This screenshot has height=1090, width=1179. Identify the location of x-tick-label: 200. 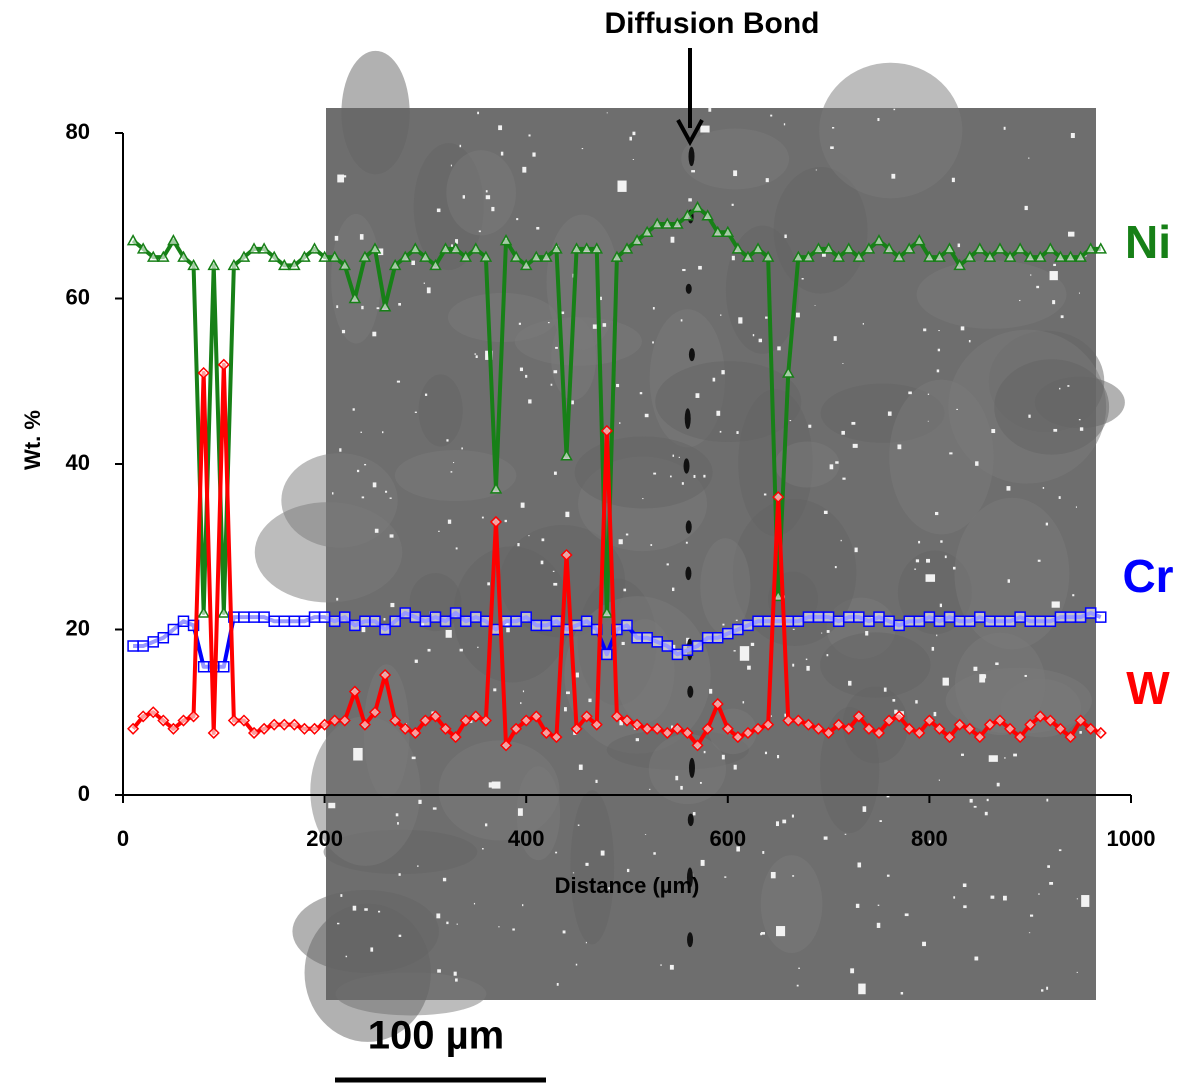
(324, 838).